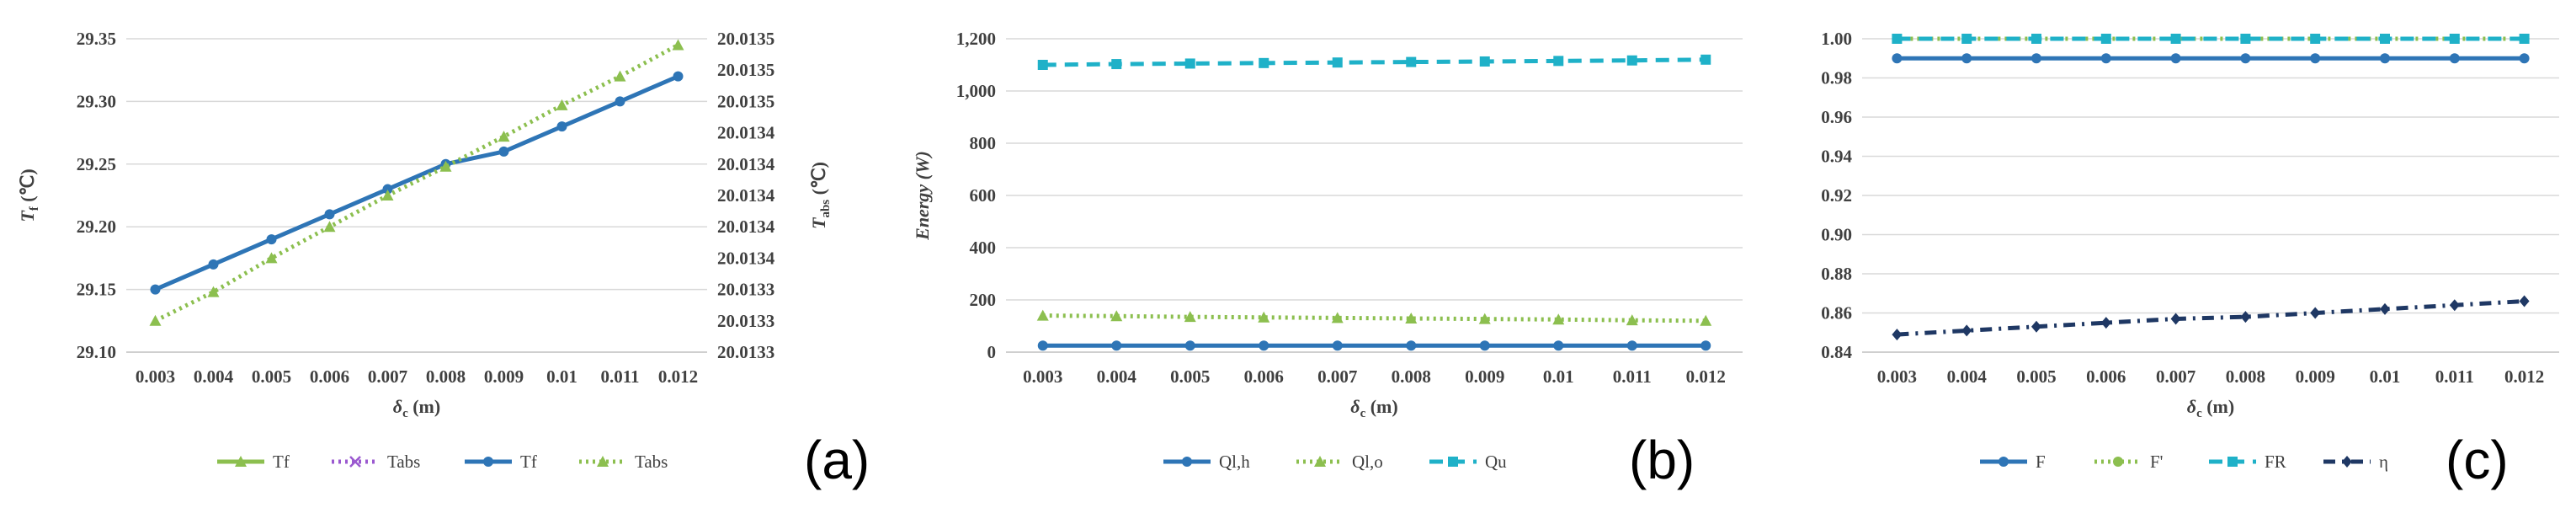  I want to click on series-FR, so click(2211, 39).